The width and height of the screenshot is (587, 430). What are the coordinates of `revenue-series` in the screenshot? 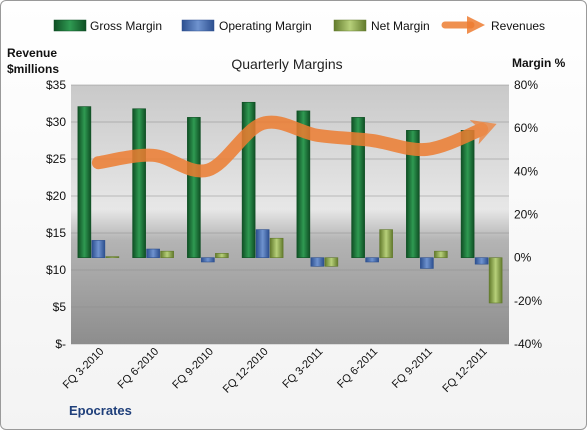 It's located at (294, 146).